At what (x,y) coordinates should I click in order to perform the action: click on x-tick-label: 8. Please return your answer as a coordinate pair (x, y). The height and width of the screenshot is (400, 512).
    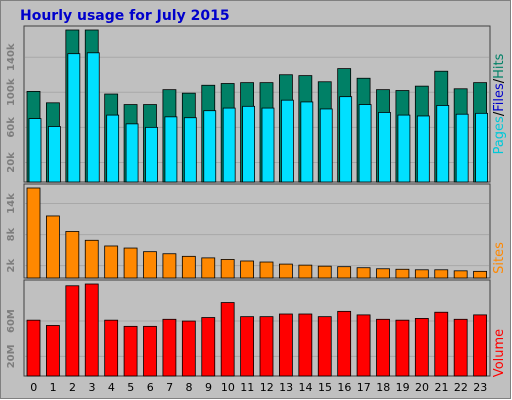
    Looking at the image, I should click on (189, 387).